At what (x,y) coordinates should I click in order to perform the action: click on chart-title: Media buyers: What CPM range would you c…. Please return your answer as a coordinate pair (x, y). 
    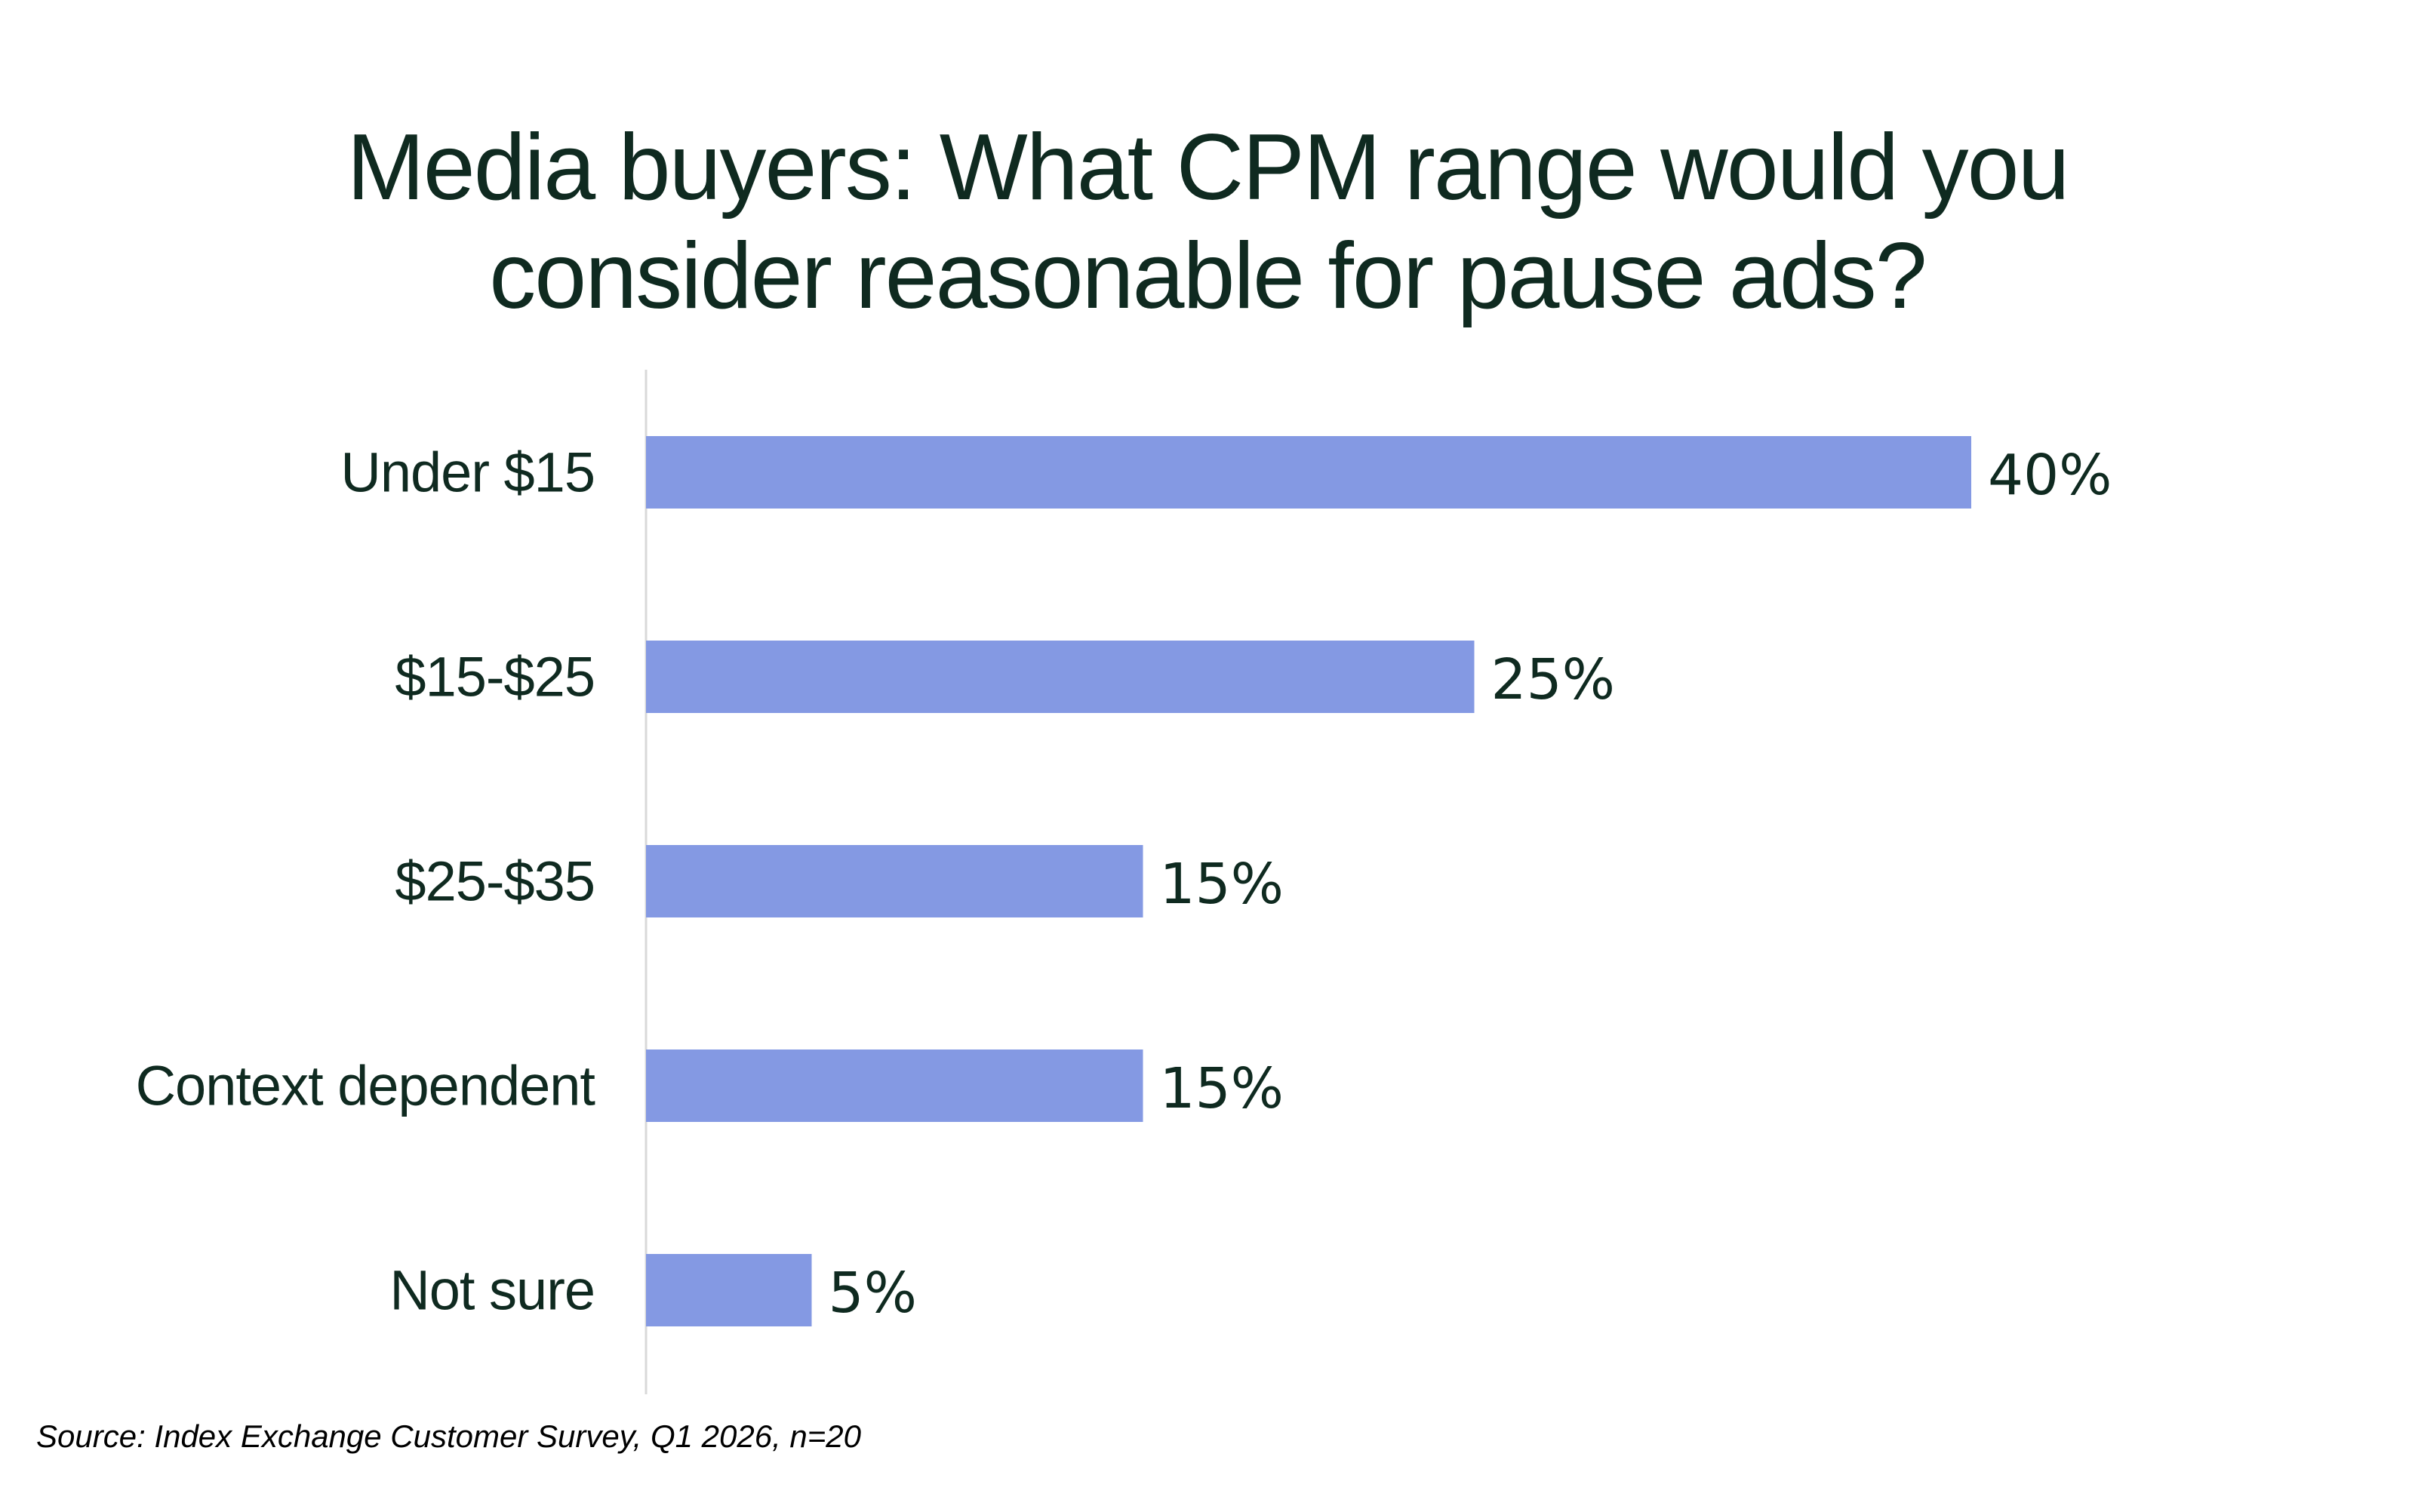
    Looking at the image, I should click on (1207, 221).